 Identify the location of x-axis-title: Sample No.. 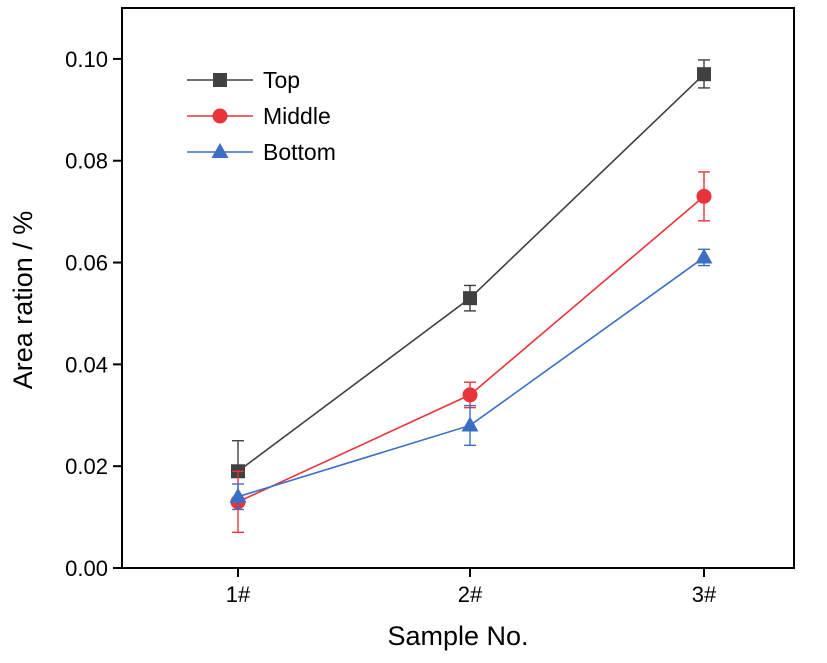
(457, 636).